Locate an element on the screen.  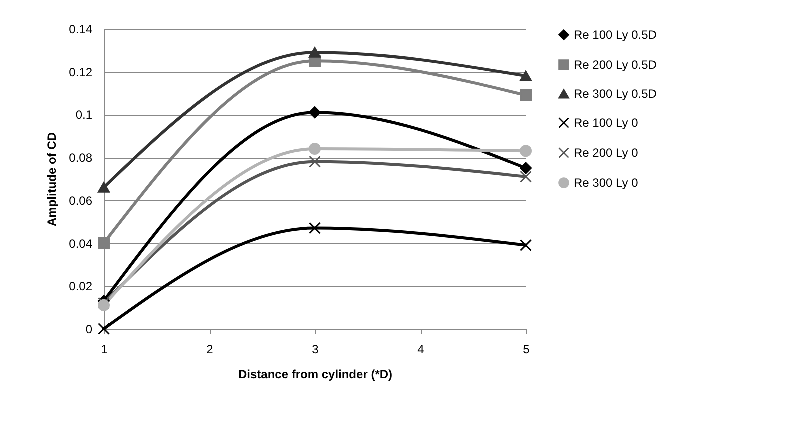
legend-label: Re 300 Ly 0.5D is located at coordinates (616, 94).